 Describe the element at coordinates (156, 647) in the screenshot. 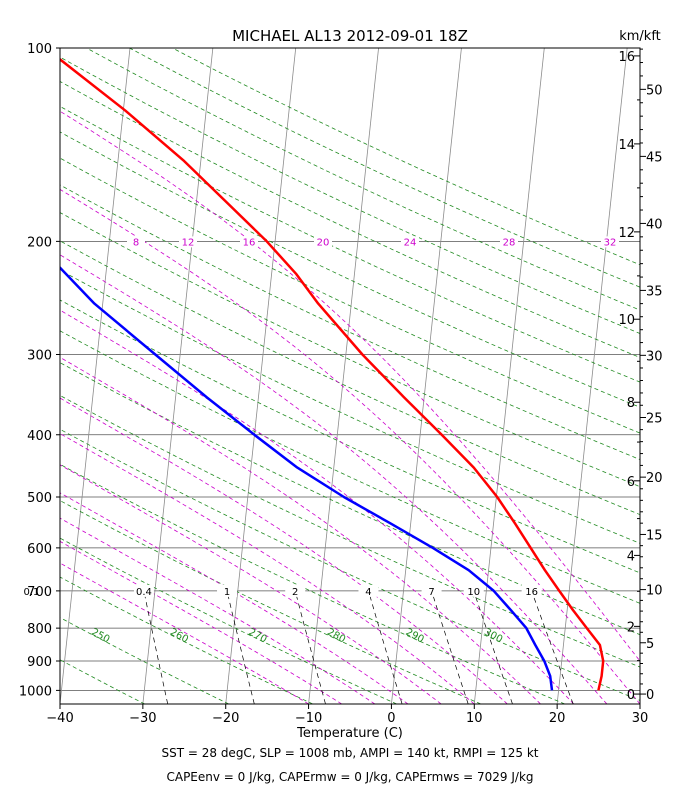

I see `mixing-ratio-0.4` at that location.